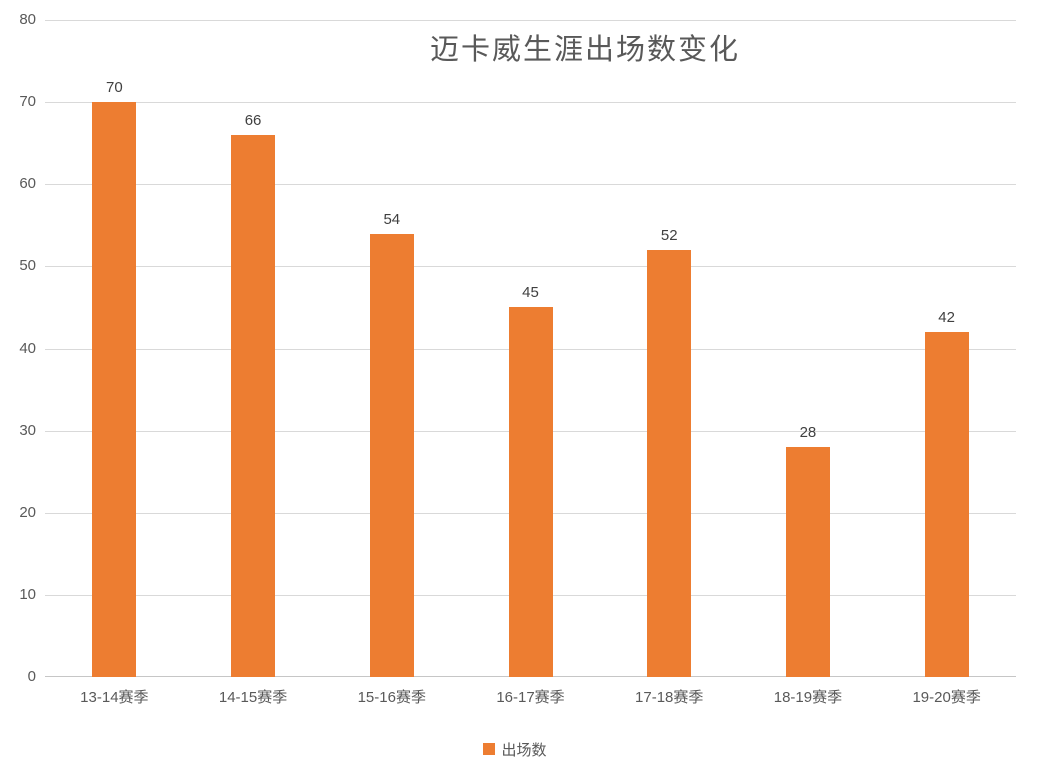 The image size is (1042, 782). Describe the element at coordinates (489, 749) in the screenshot. I see `legend-swatch-icon` at that location.